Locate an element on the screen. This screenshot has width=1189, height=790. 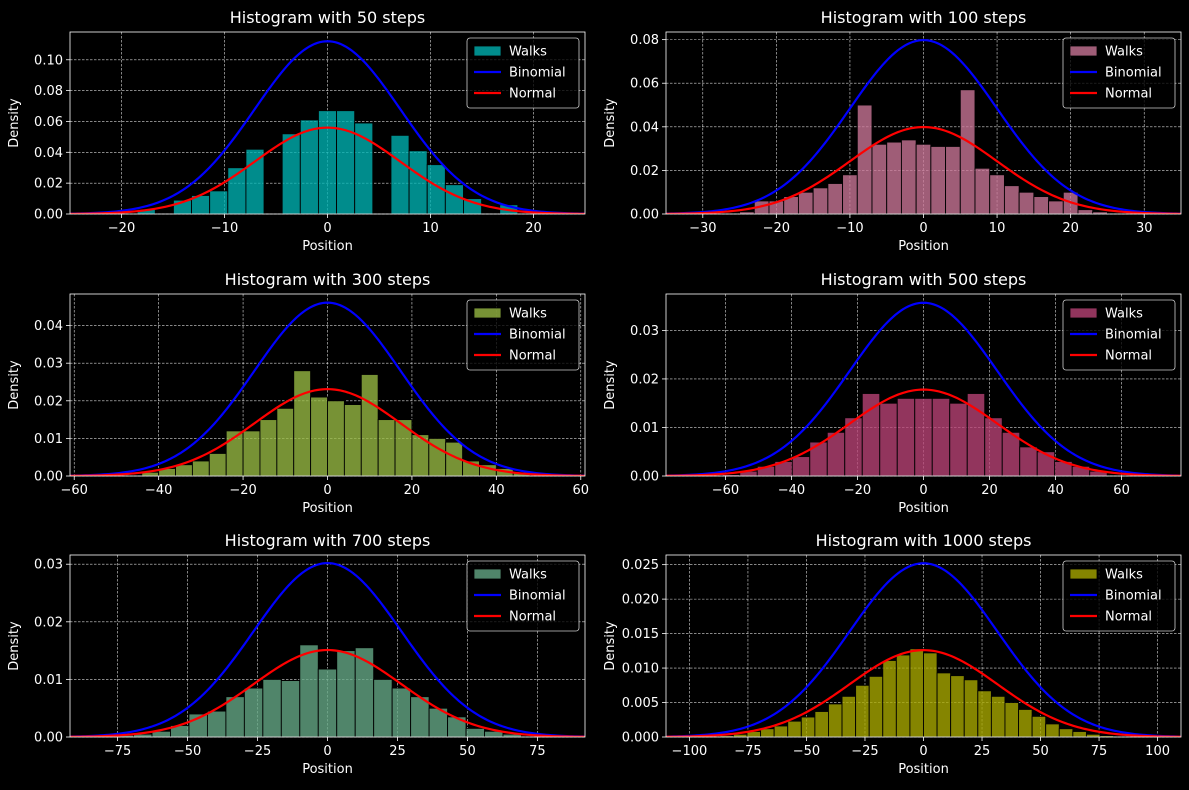
y-tick-label: 0.000 is located at coordinates (640, 738).